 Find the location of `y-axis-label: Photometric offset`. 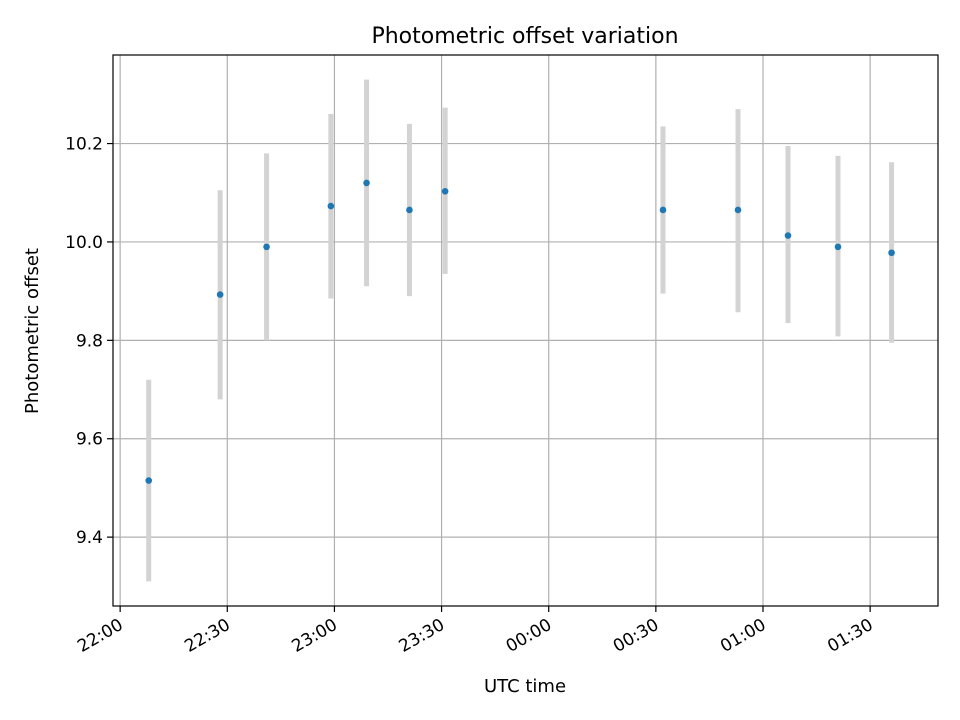

y-axis-label: Photometric offset is located at coordinates (32, 331).